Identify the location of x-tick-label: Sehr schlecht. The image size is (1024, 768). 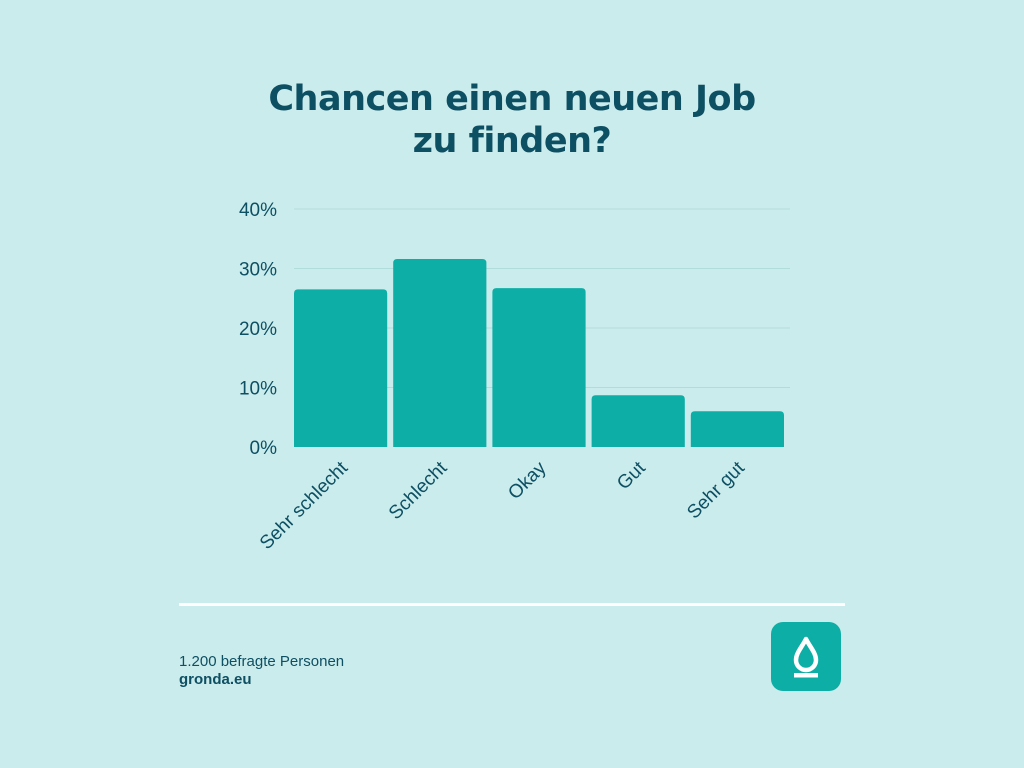
(304, 505).